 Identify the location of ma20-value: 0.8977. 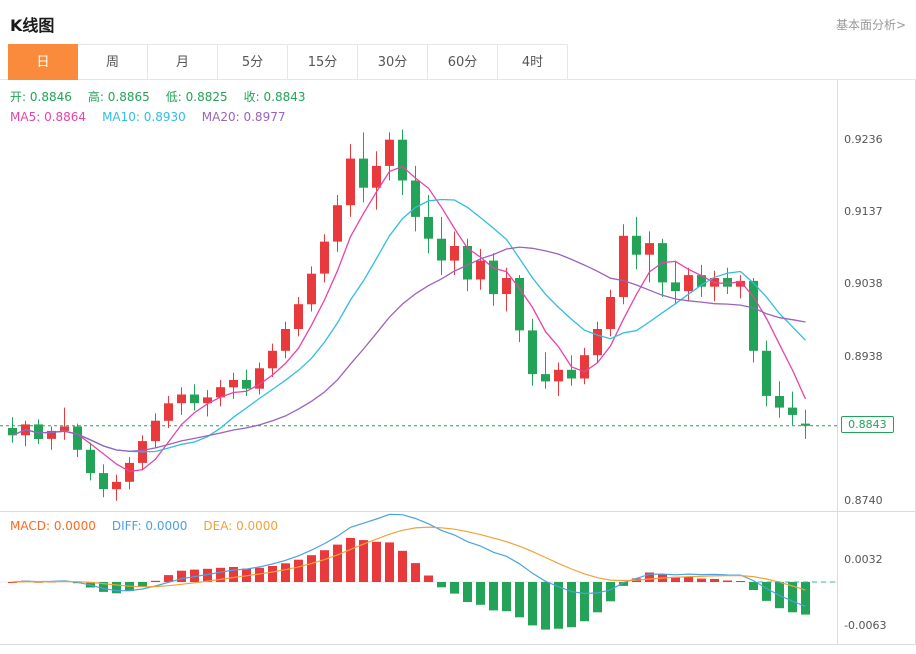
(264, 117).